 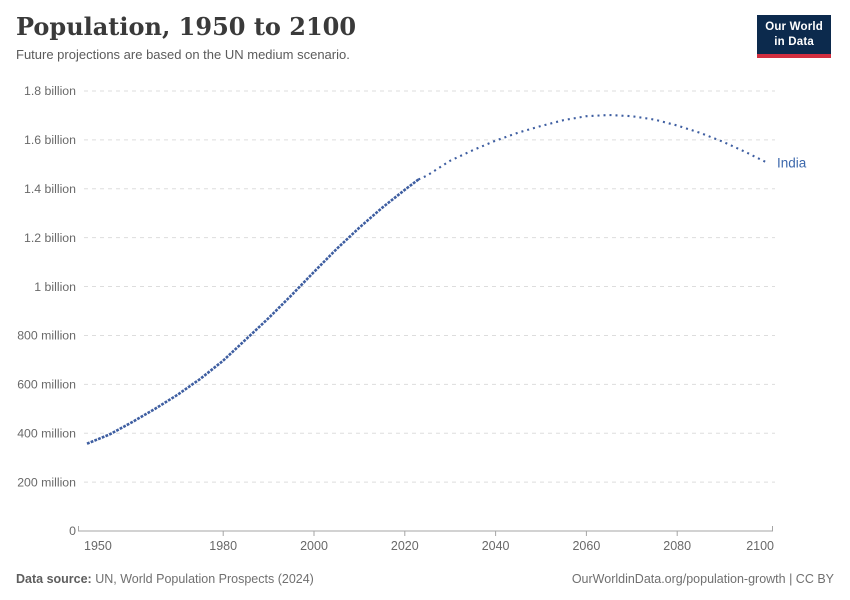 What do you see at coordinates (50, 140) in the screenshot?
I see `y-tick-label: 1.6 billion` at bounding box center [50, 140].